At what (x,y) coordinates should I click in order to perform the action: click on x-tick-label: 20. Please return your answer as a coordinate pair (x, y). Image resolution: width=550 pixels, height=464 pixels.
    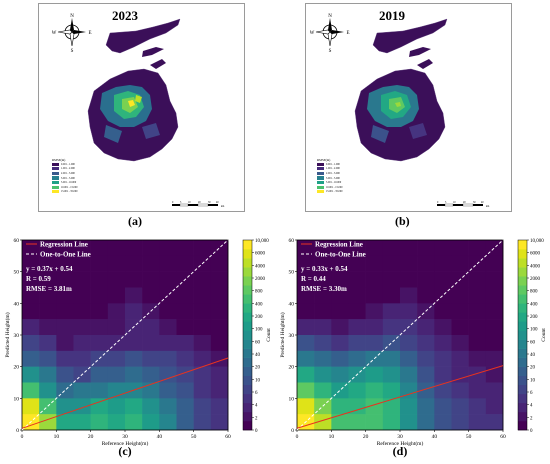
    Looking at the image, I should click on (366, 437).